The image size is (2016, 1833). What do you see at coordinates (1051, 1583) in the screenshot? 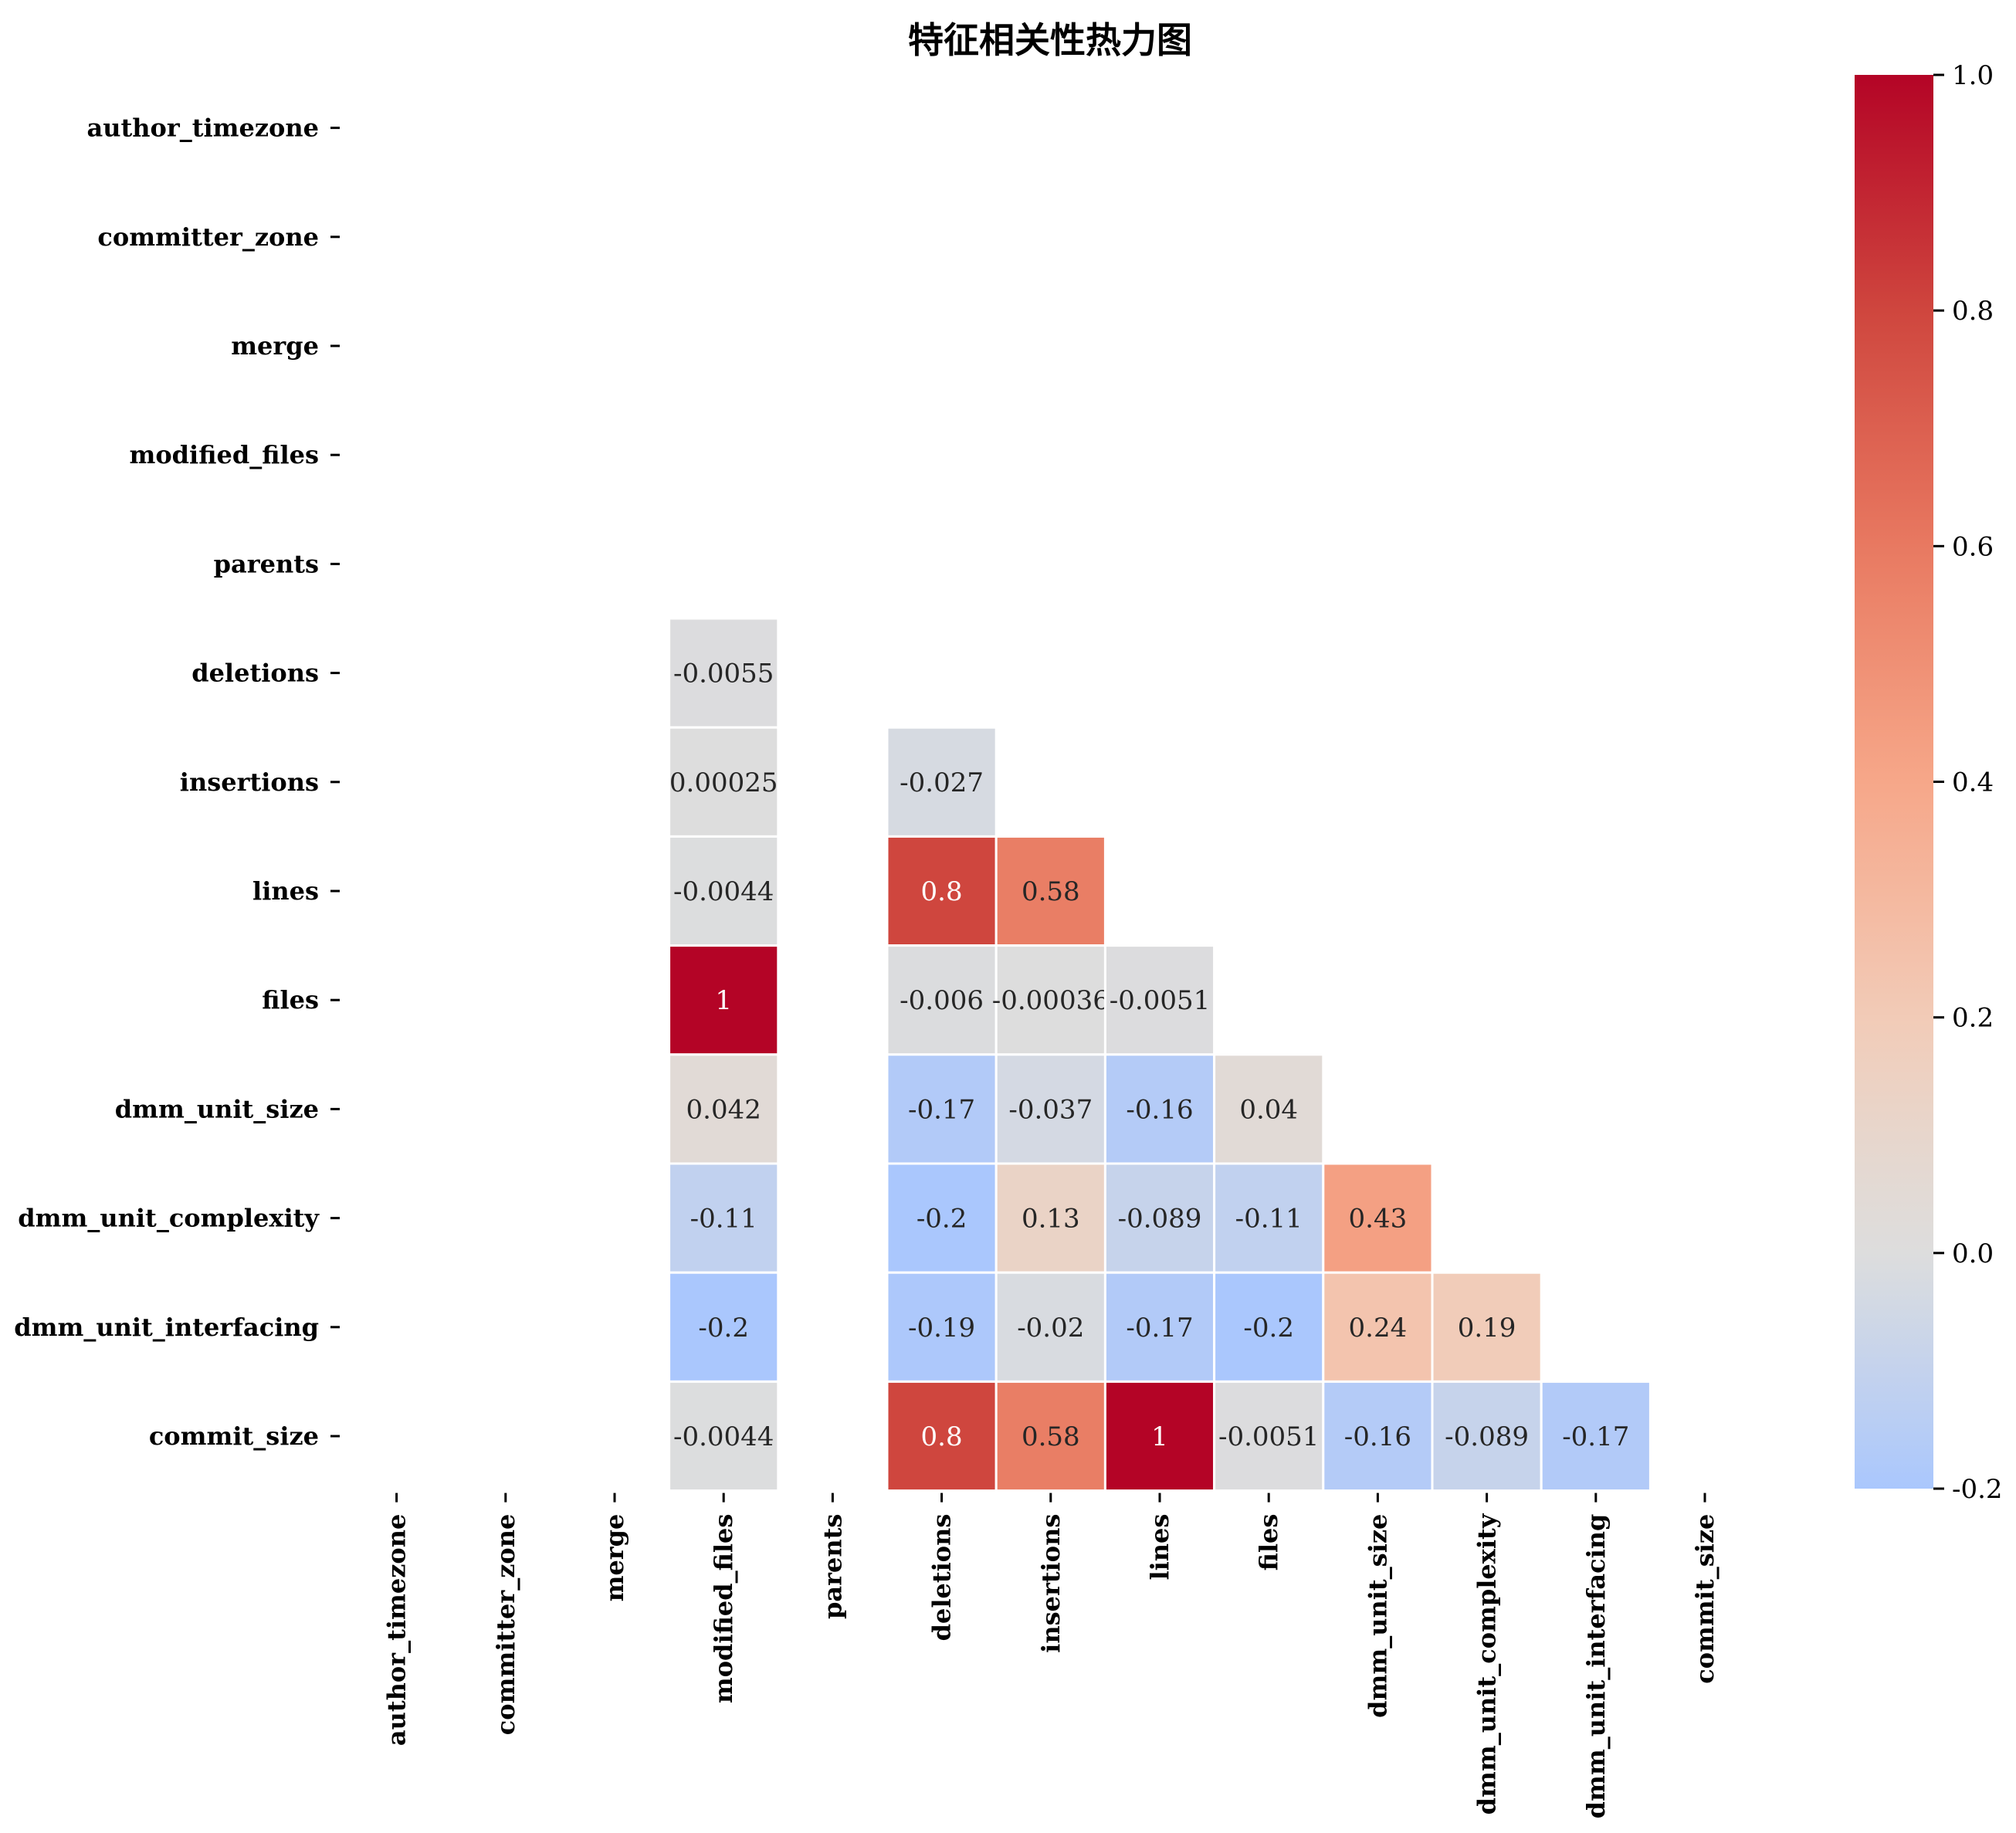
I see `x-tick-label: insertions` at bounding box center [1051, 1583].